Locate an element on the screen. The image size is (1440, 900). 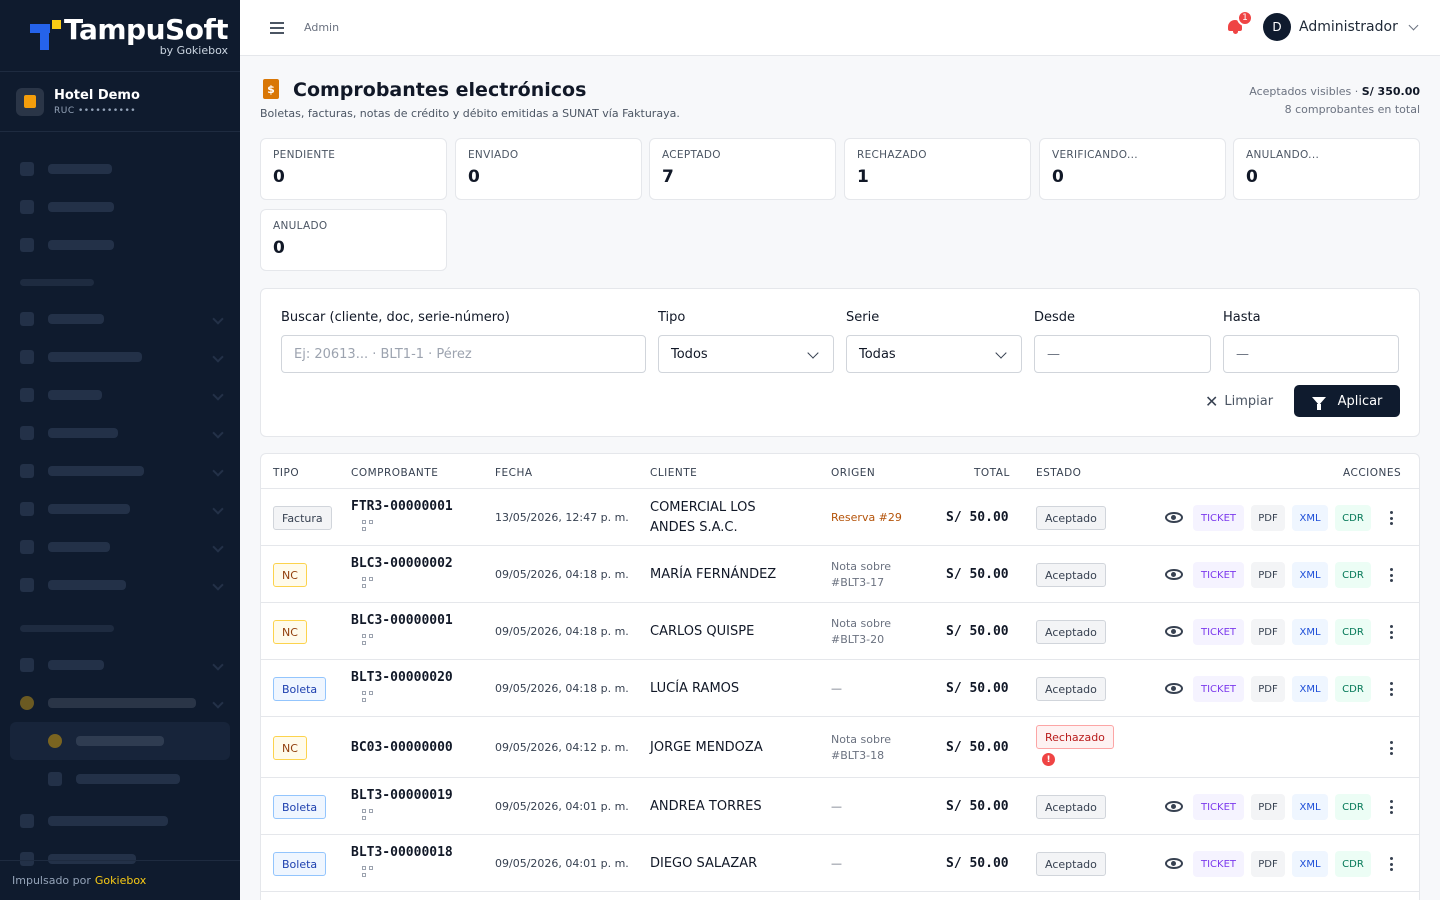
hotel-selector: Hotel Demo RUC •••••••••• is located at coordinates (120, 102).